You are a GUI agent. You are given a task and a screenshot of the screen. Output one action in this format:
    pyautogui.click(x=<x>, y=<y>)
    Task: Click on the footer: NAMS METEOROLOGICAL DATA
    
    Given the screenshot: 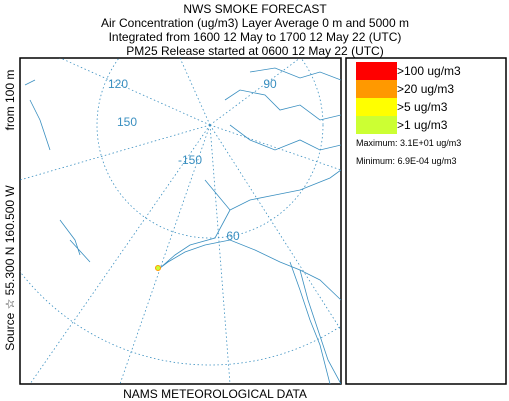 What is the action you would take?
    pyautogui.click(x=215, y=394)
    